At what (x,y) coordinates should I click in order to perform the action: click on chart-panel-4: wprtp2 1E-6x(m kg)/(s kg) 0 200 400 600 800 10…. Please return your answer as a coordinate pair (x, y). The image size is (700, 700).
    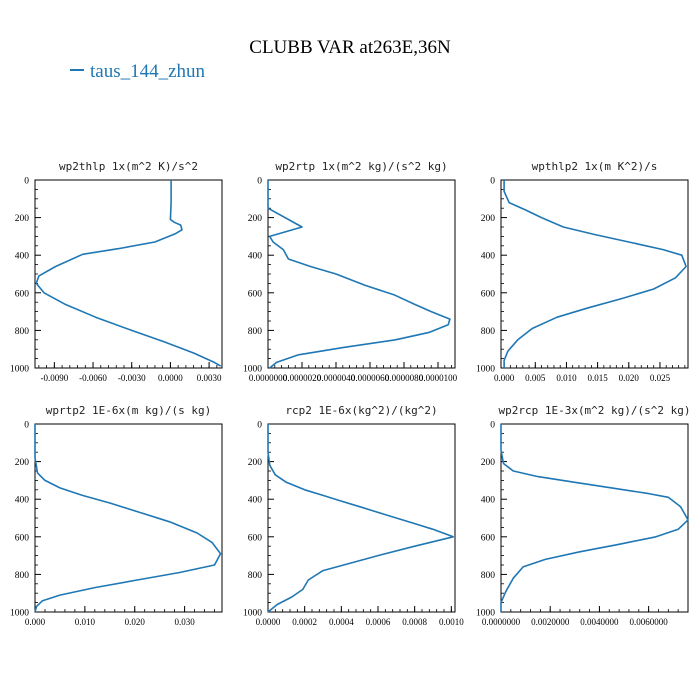
    Looking at the image, I should click on (116, 515).